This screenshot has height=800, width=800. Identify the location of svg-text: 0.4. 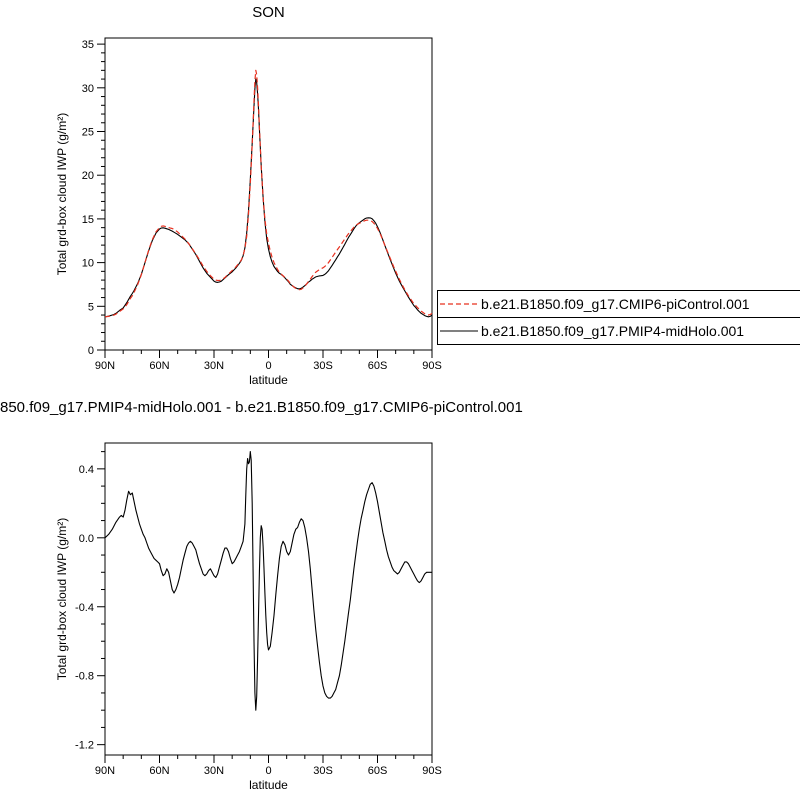
(86, 470).